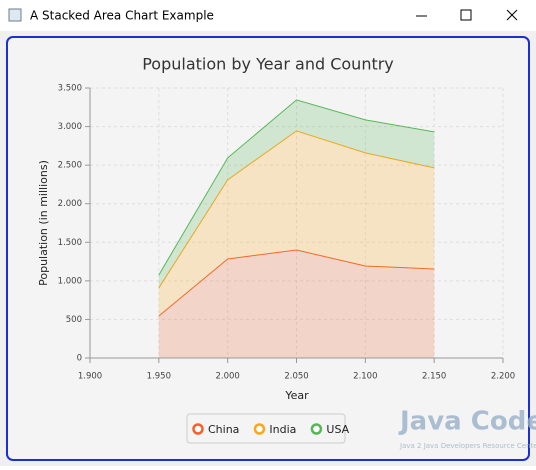 The width and height of the screenshot is (536, 470). Describe the element at coordinates (296, 395) in the screenshot. I see `x-axis-label: Year` at that location.